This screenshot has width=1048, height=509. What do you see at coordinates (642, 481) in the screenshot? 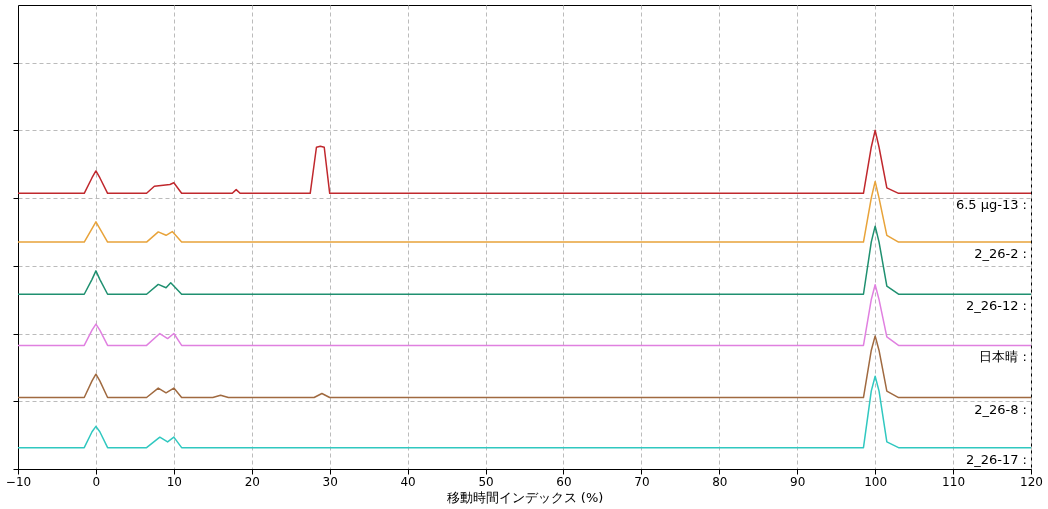
I see `x-tick-label: 70` at bounding box center [642, 481].